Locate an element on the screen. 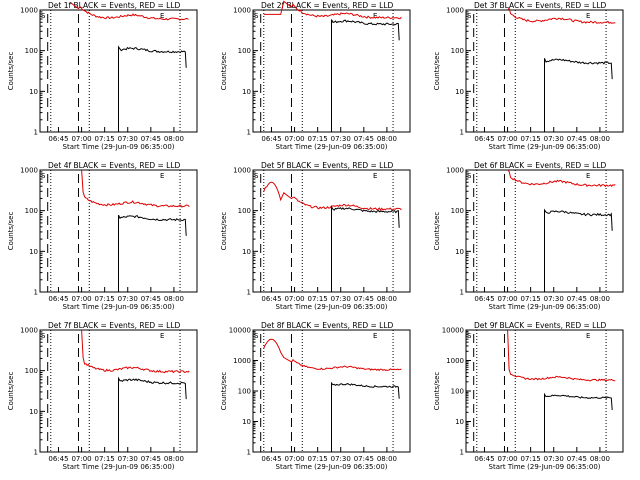 The width and height of the screenshot is (640, 480). y-tick-label: 10000 is located at coordinates (240, 331).